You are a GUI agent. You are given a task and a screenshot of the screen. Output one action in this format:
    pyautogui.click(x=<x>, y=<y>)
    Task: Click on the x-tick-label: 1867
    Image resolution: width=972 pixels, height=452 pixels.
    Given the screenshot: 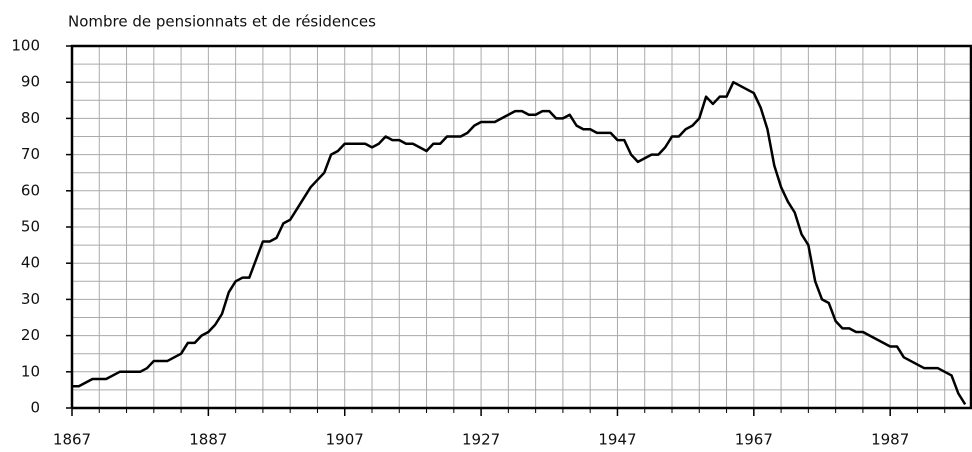 What is the action you would take?
    pyautogui.click(x=72, y=440)
    